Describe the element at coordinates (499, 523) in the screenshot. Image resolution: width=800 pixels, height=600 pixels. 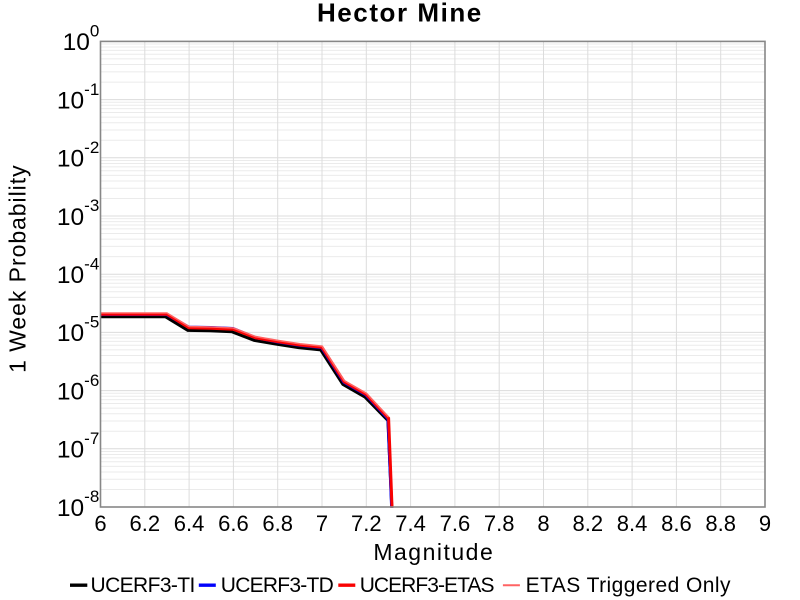
I see `svg-text: 7.8` at that location.